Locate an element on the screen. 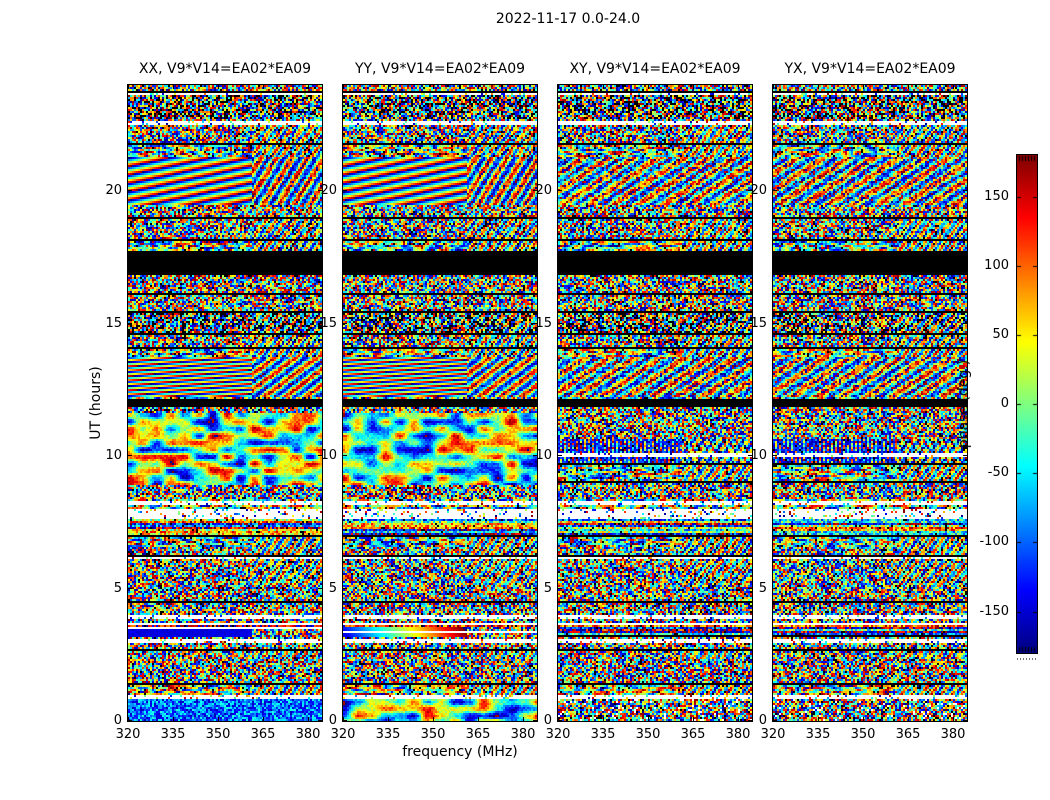  colorbar-tick-label: 50 is located at coordinates (1000, 334).